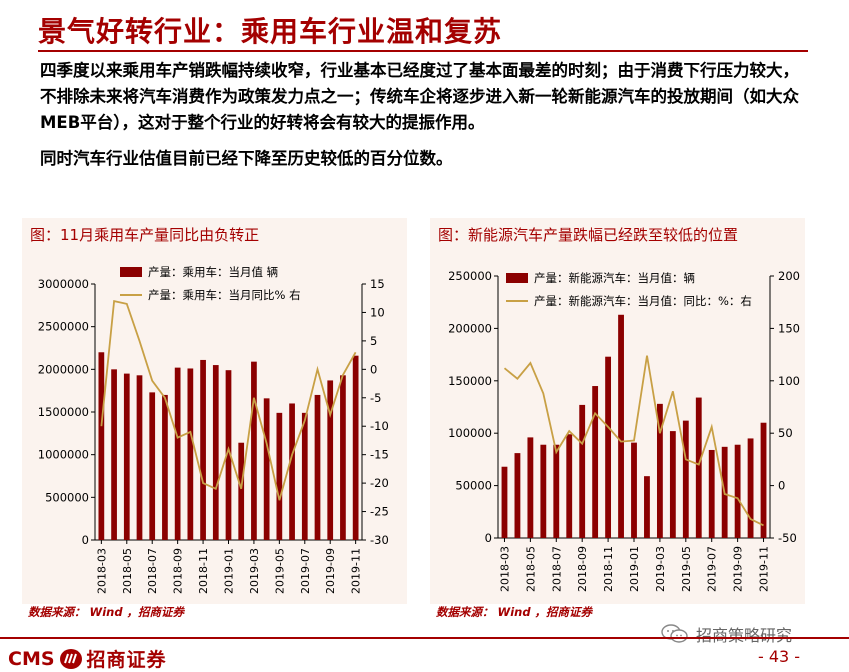 The height and width of the screenshot is (672, 849). What do you see at coordinates (674, 633) in the screenshot?
I see `wechat-icon` at bounding box center [674, 633].